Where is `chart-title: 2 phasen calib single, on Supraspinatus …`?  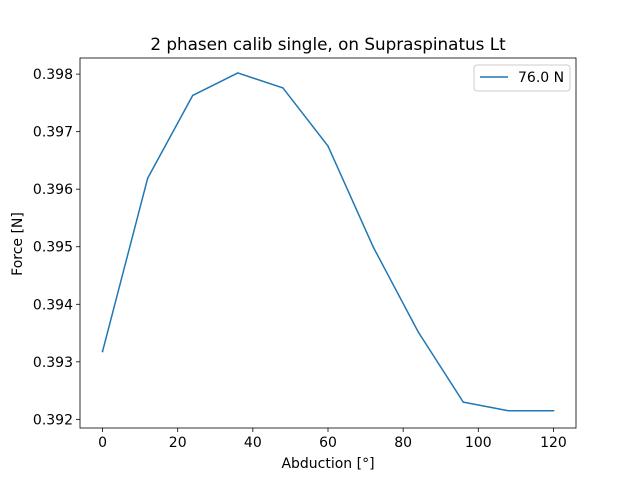 chart-title: 2 phasen calib single, on Supraspinatus … is located at coordinates (328, 44).